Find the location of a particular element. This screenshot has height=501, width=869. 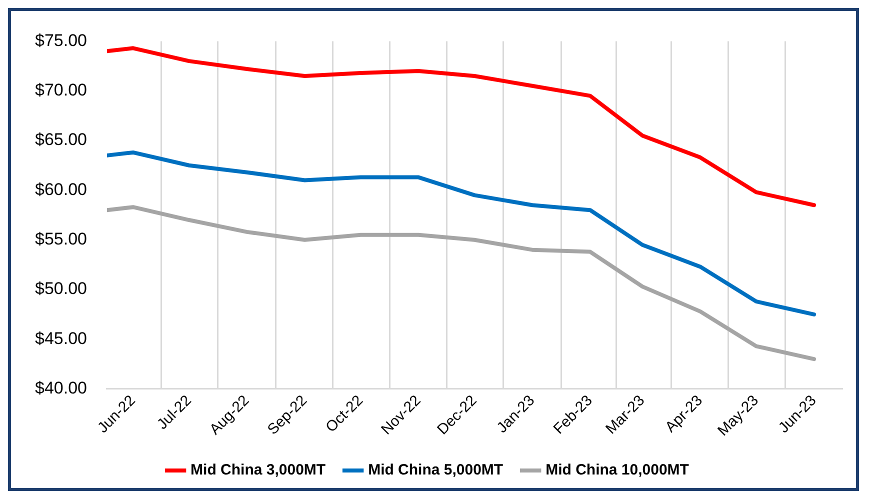

y-tick-label: $55.00 is located at coordinates (60, 239).